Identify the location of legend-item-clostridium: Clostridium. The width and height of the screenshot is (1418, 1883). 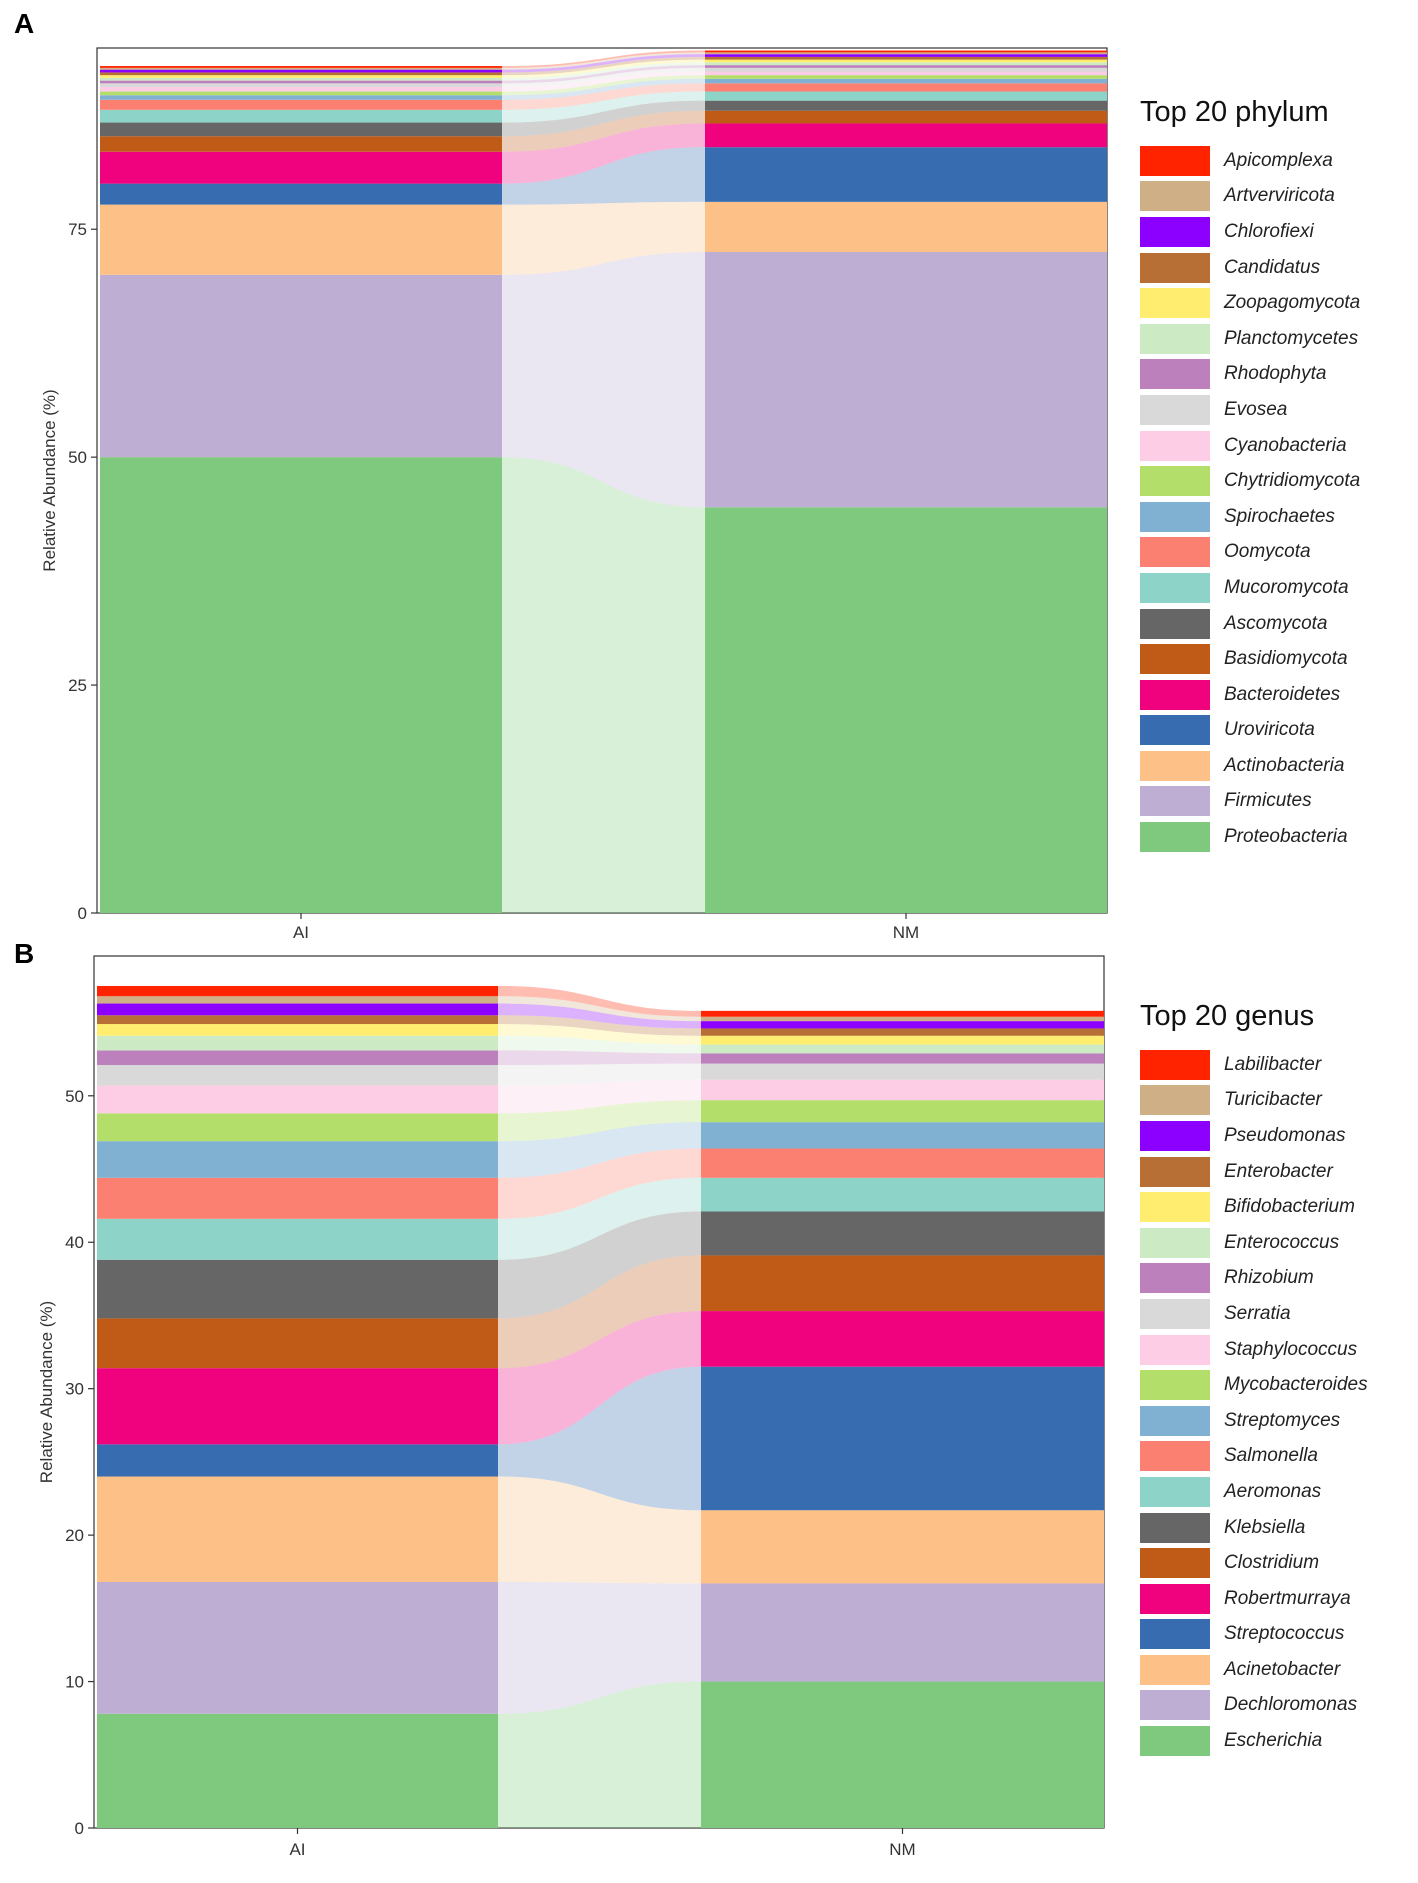
(1254, 1563).